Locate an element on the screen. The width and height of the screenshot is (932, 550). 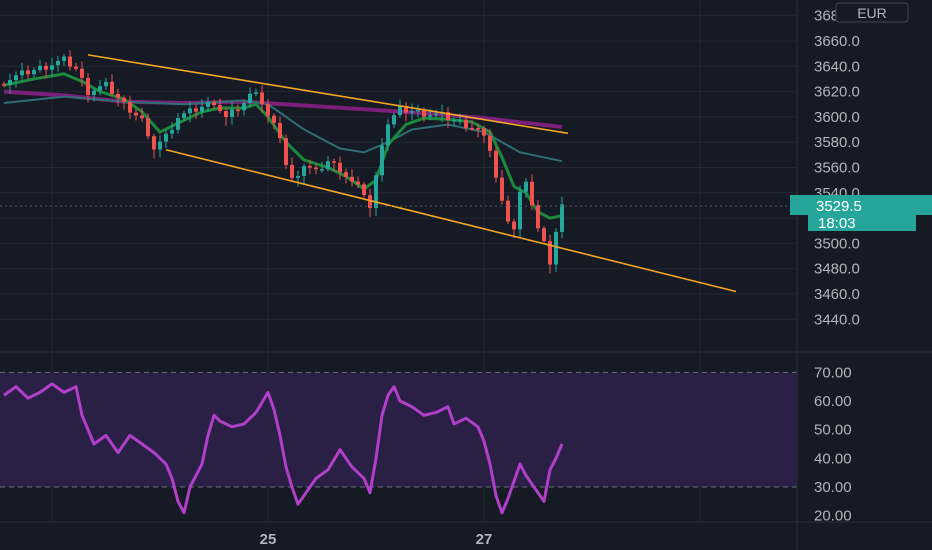
countdown-badge is located at coordinates (862, 222).